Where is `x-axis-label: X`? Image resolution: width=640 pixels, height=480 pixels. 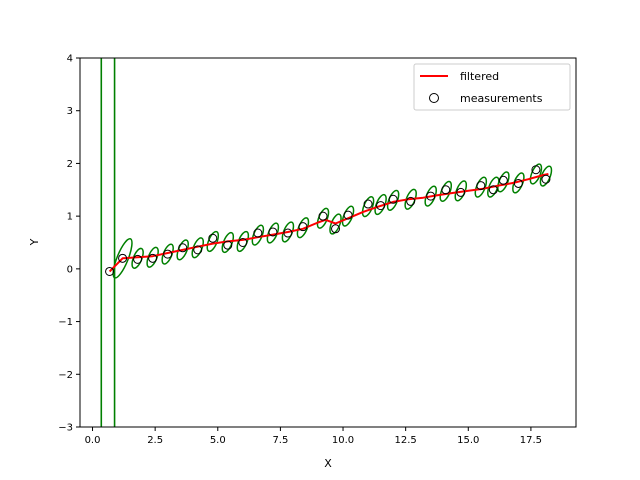 x-axis-label: X is located at coordinates (328, 463).